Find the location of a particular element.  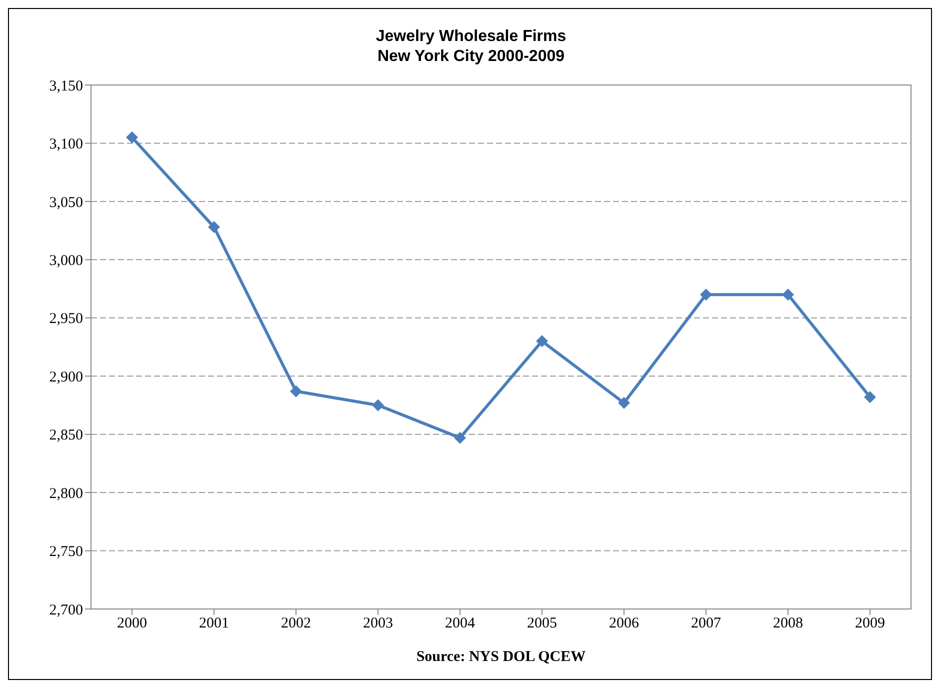

x-tick-label: 2006 is located at coordinates (624, 624).